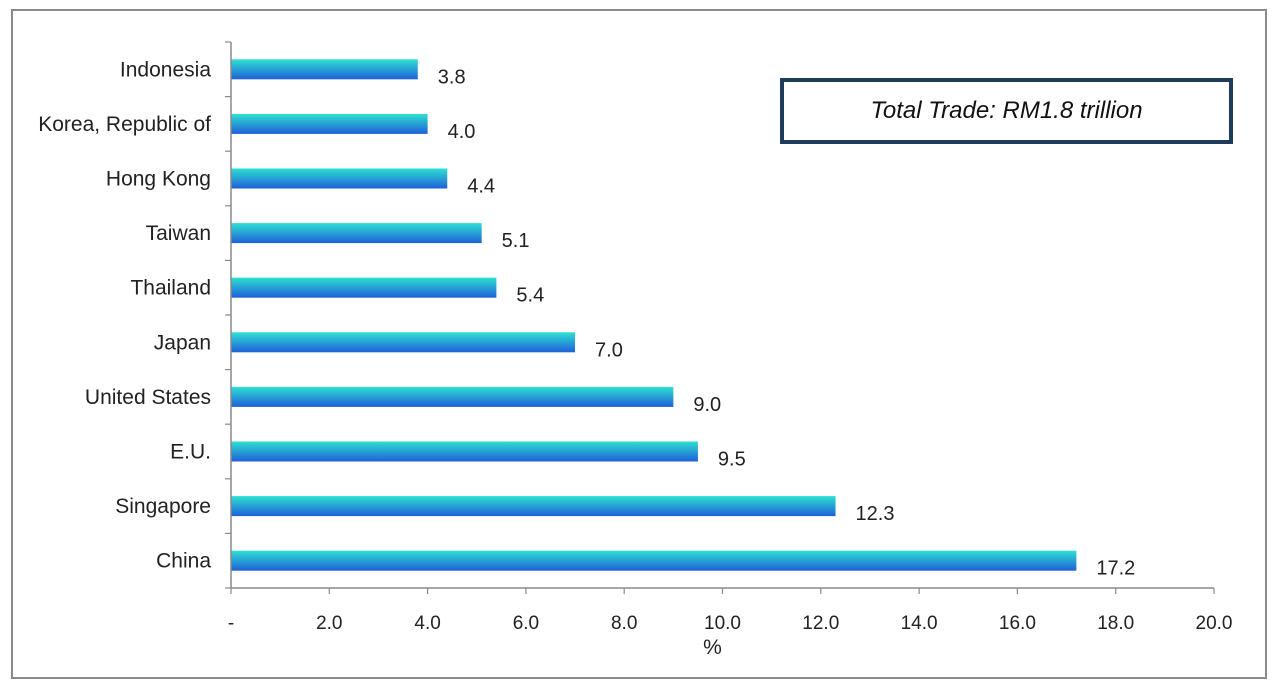 The image size is (1280, 688). Describe the element at coordinates (165, 69) in the screenshot. I see `category-label: Indonesia` at that location.